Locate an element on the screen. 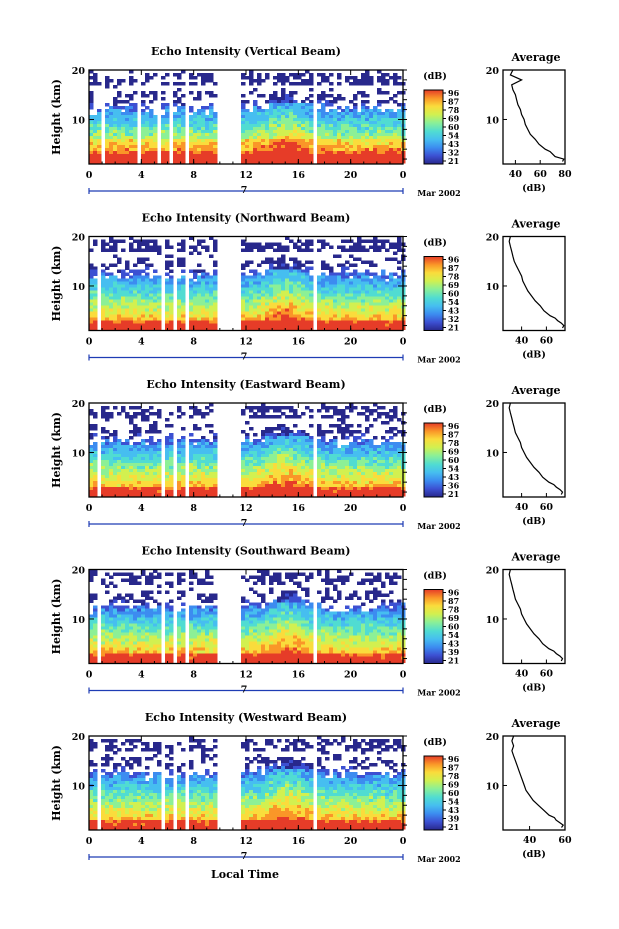 The image size is (619, 929). heatmap-cells is located at coordinates (247, 616).